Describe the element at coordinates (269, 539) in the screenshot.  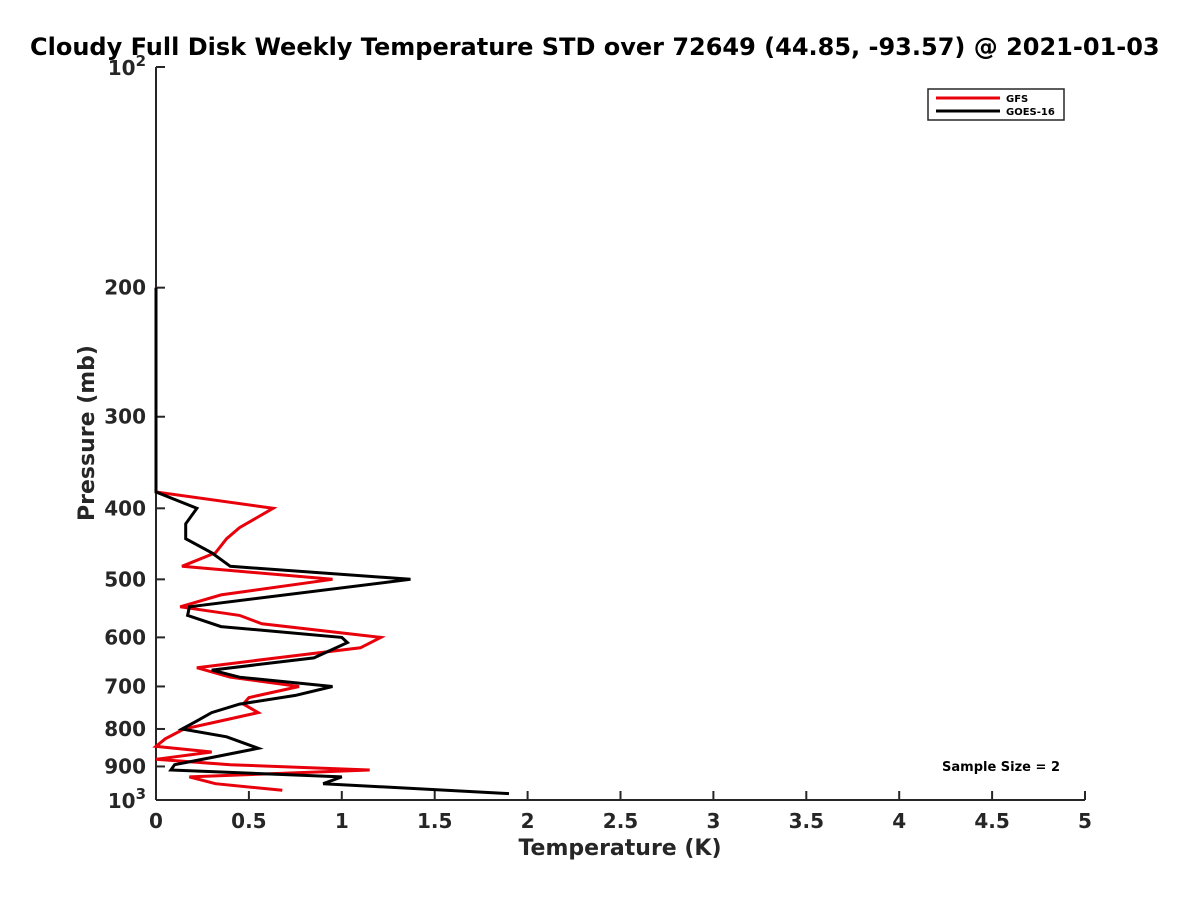
I see `series-line-gfs` at that location.